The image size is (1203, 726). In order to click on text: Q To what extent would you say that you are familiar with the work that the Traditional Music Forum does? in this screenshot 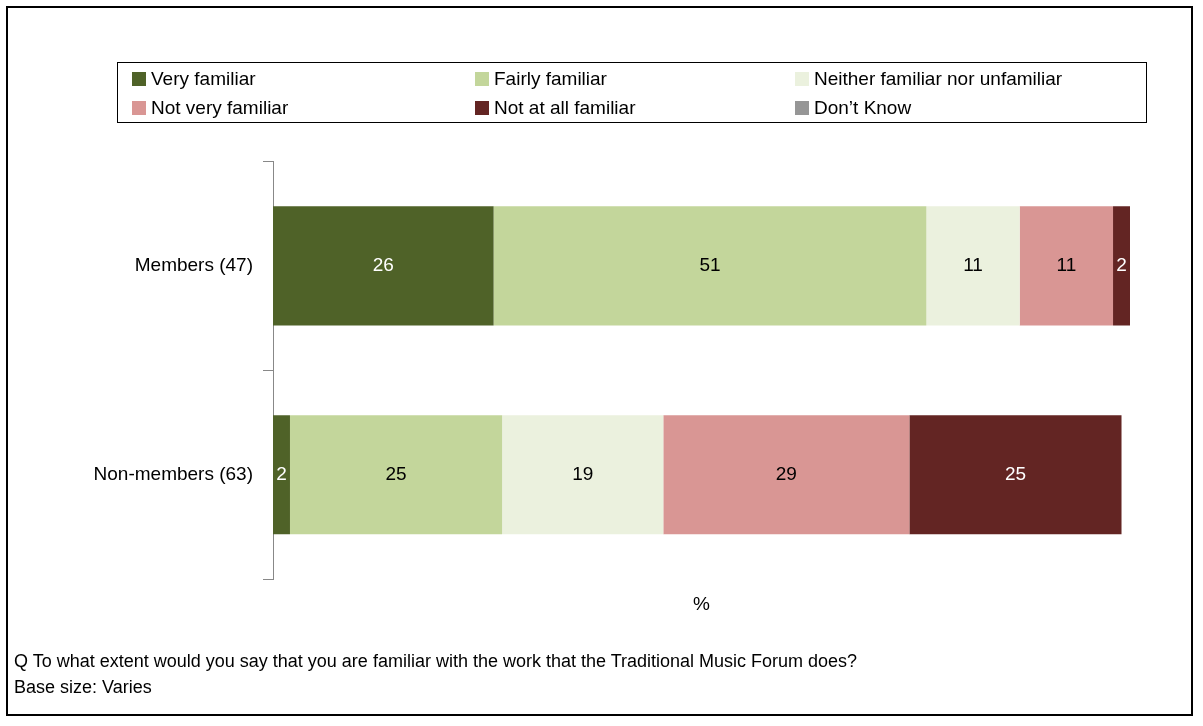, I will do `click(436, 661)`.